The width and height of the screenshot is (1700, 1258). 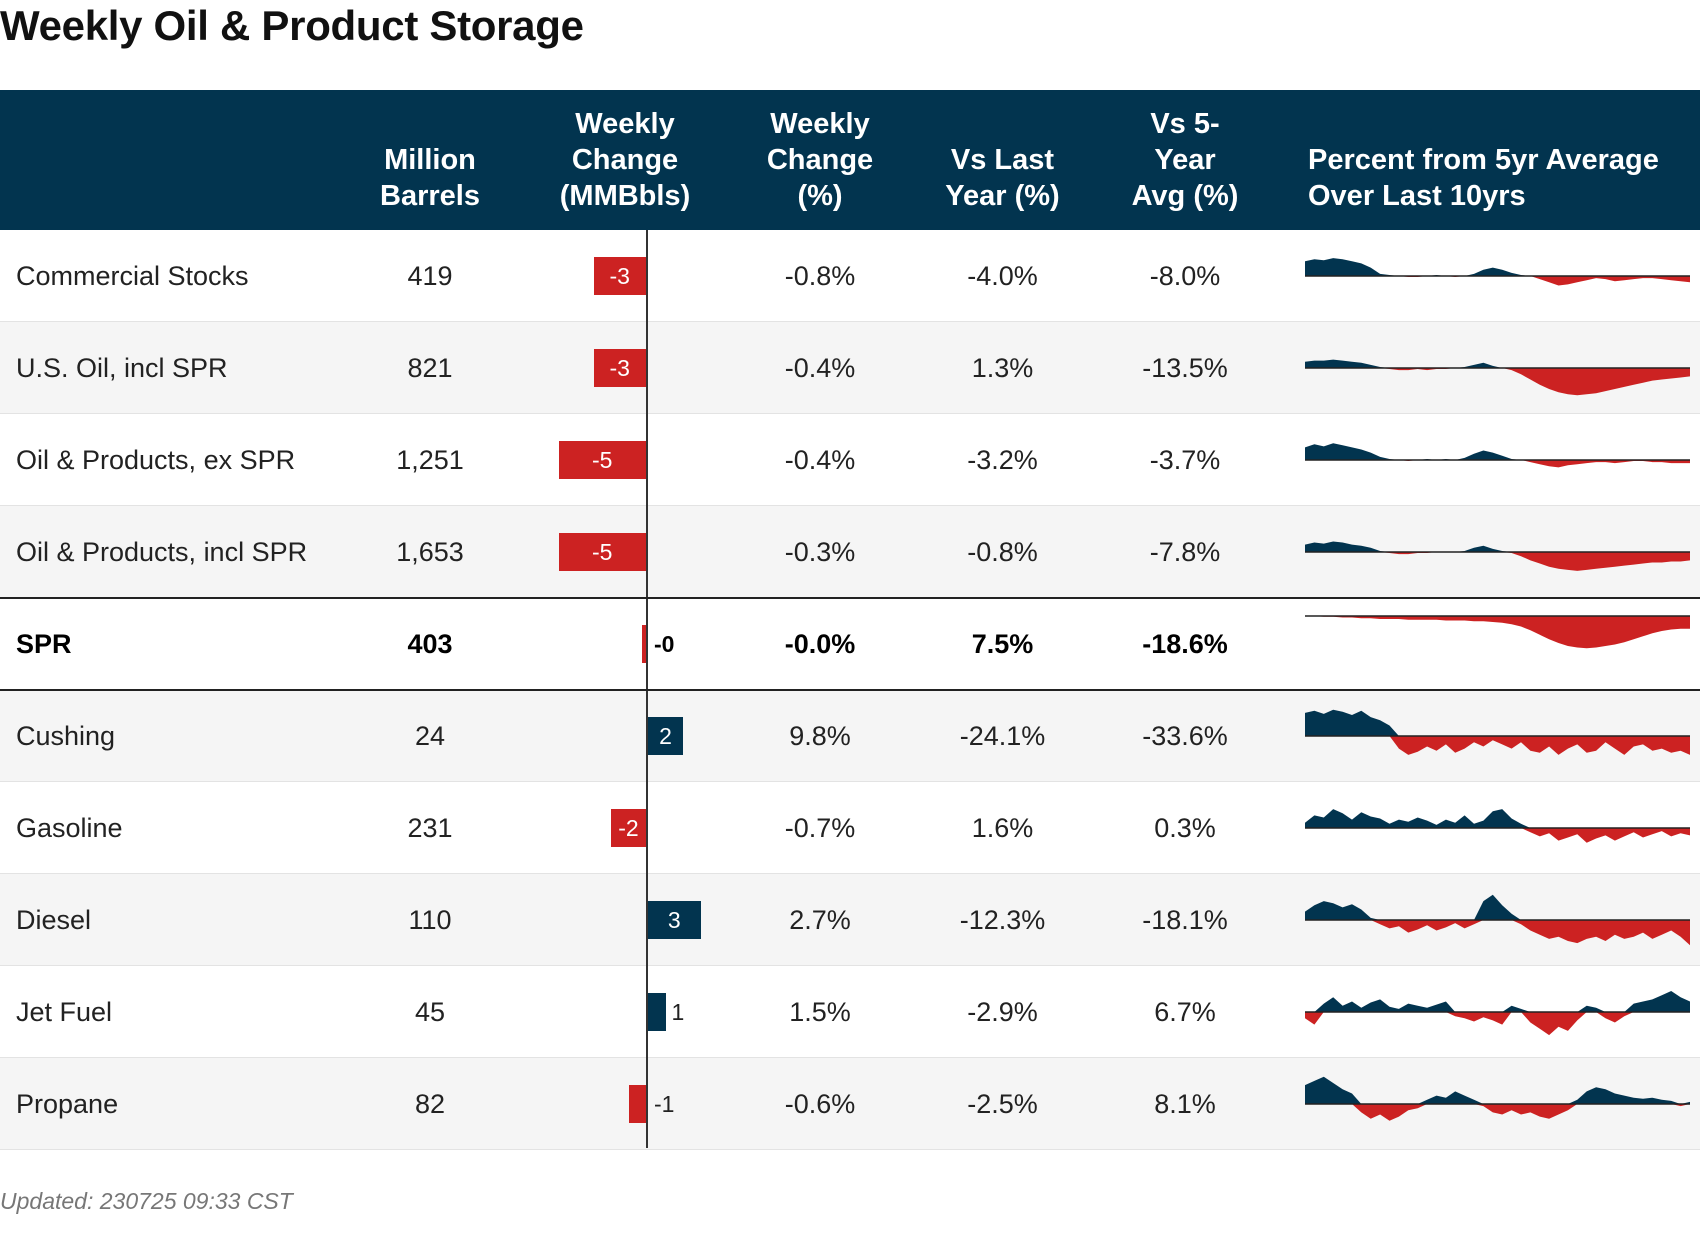 I want to click on row-weekly-pct: -0.6%, so click(x=820, y=1104).